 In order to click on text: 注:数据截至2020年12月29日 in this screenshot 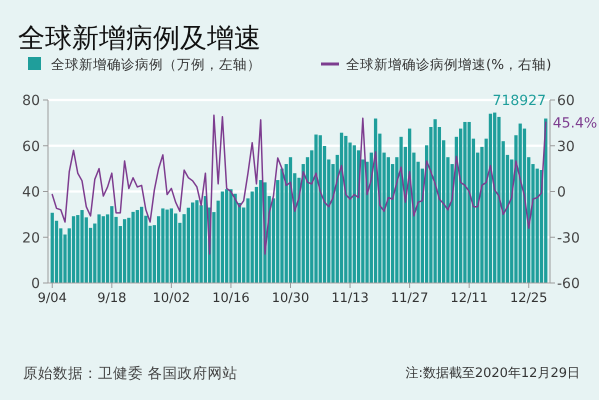, I will do `click(492, 373)`.